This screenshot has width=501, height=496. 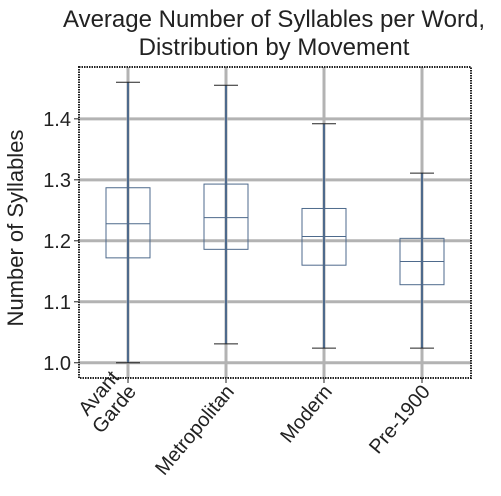 I want to click on y-axis-label: Number of Syllables, so click(x=15, y=228).